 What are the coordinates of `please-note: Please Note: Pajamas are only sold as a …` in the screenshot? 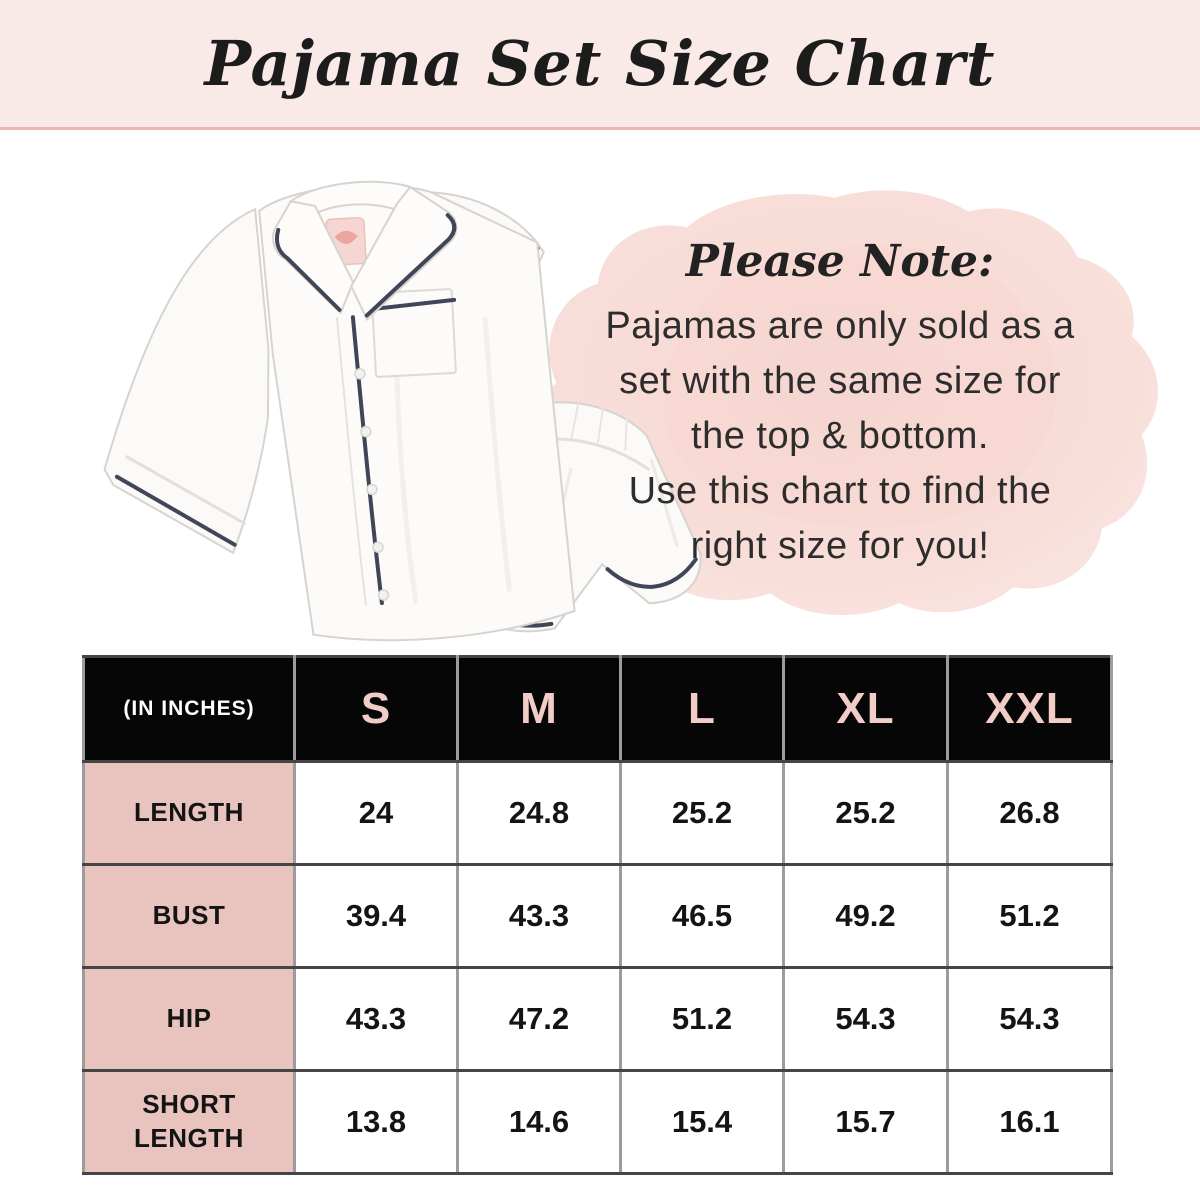 It's located at (840, 405).